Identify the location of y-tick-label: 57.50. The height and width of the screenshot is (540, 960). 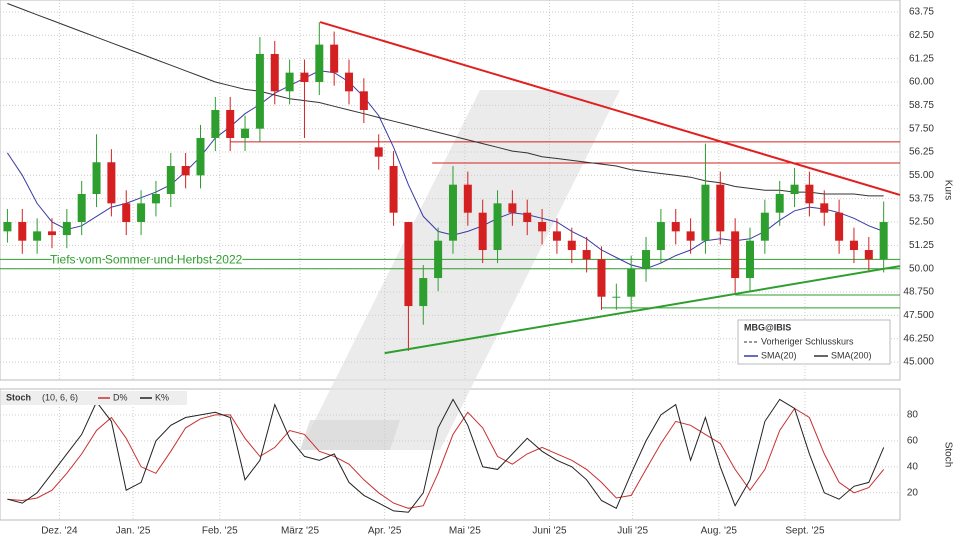
(921, 128).